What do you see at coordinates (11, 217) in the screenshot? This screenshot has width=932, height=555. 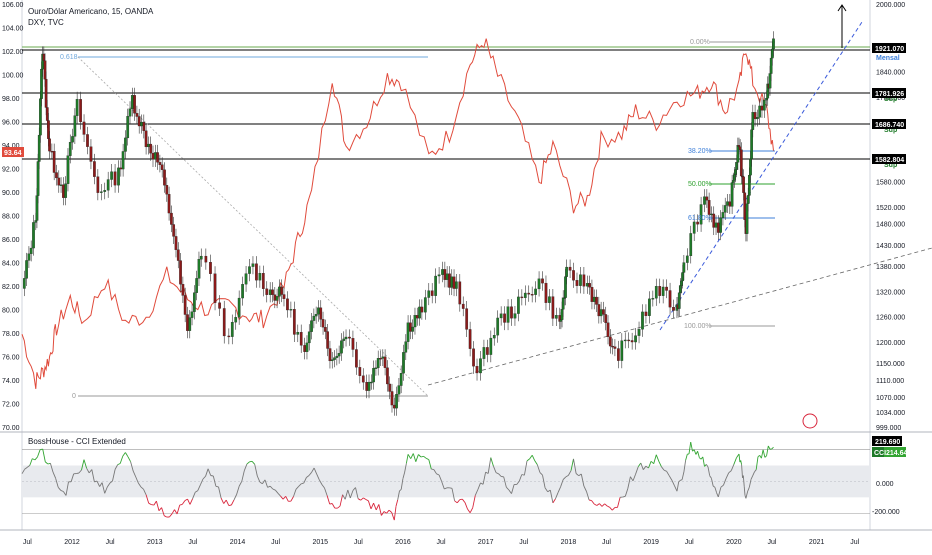 I see `left-tick-label: 88.00` at bounding box center [11, 217].